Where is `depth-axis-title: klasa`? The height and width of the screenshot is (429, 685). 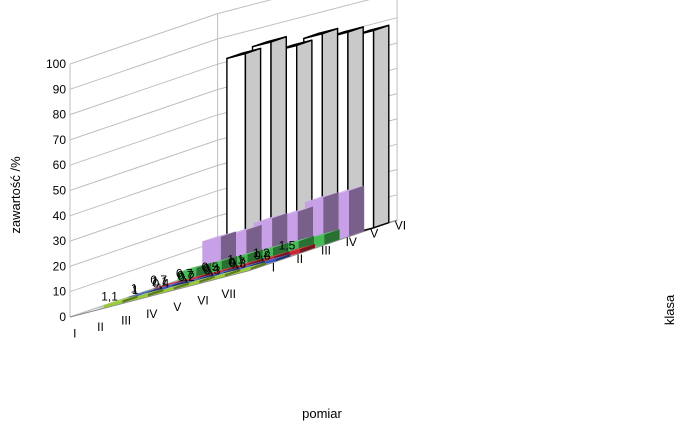 depth-axis-title: klasa is located at coordinates (669, 309).